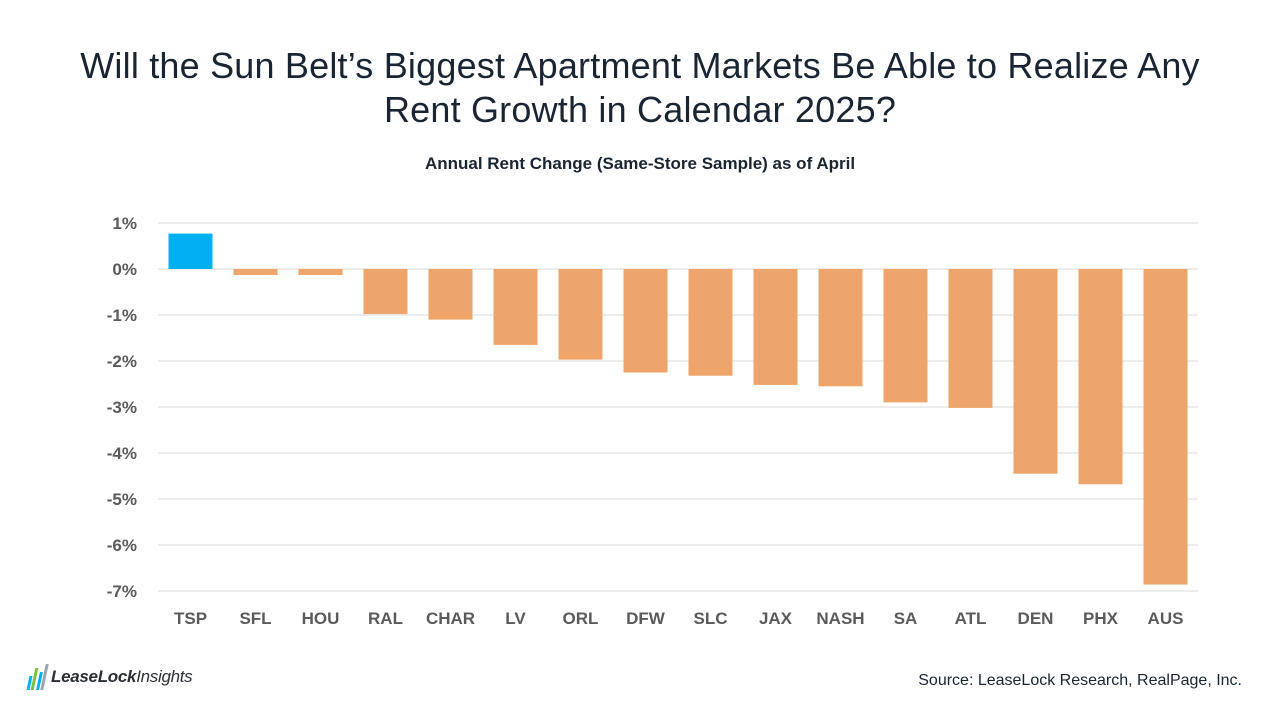 The image size is (1280, 720). What do you see at coordinates (1166, 618) in the screenshot?
I see `x-tick-label: AUS` at bounding box center [1166, 618].